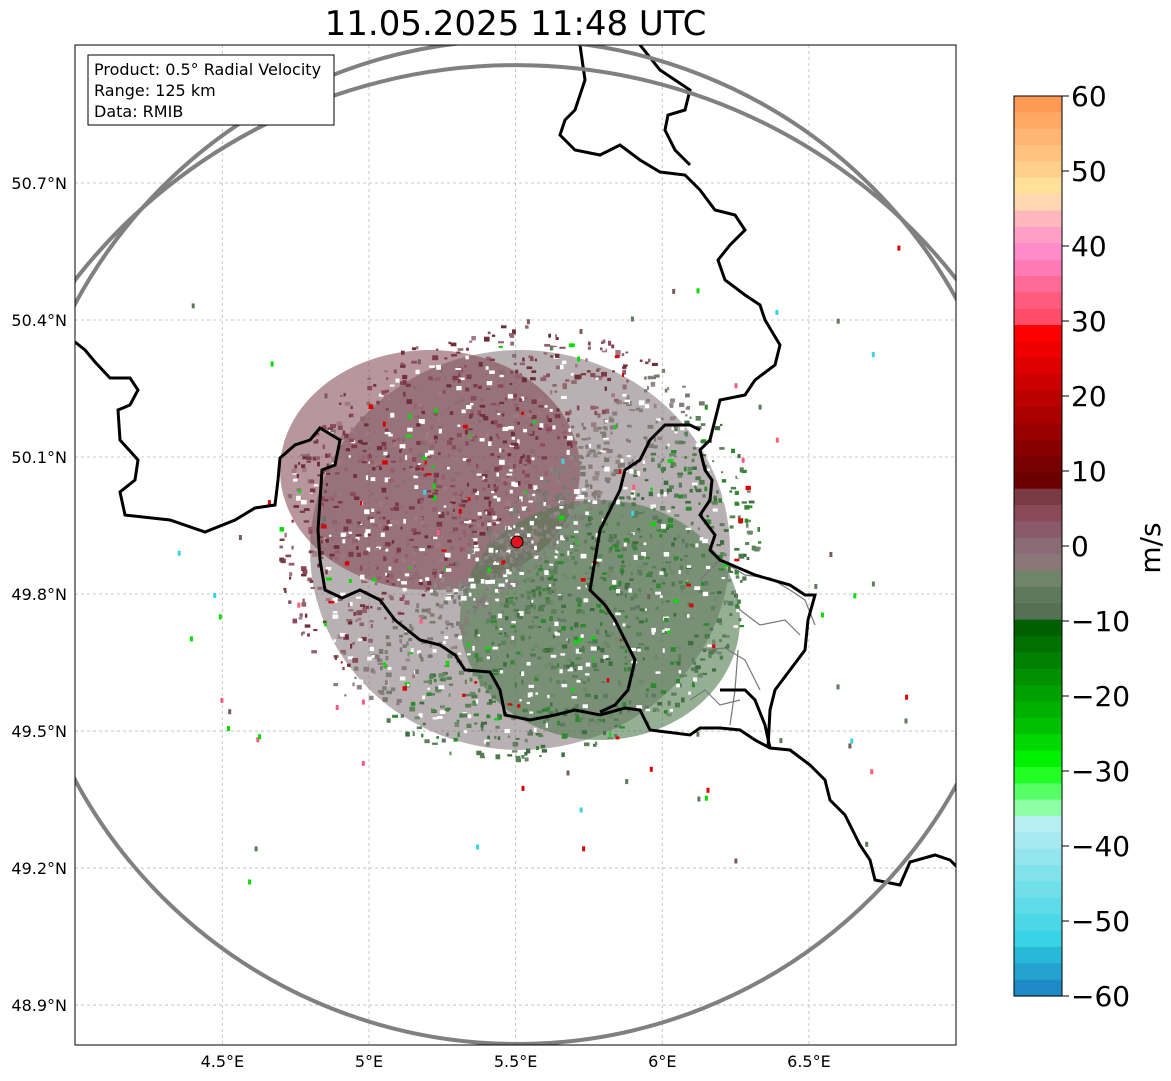 Image resolution: width=1171 pixels, height=1081 pixels. I want to click on colorbar-segment, so click(1038, 530).